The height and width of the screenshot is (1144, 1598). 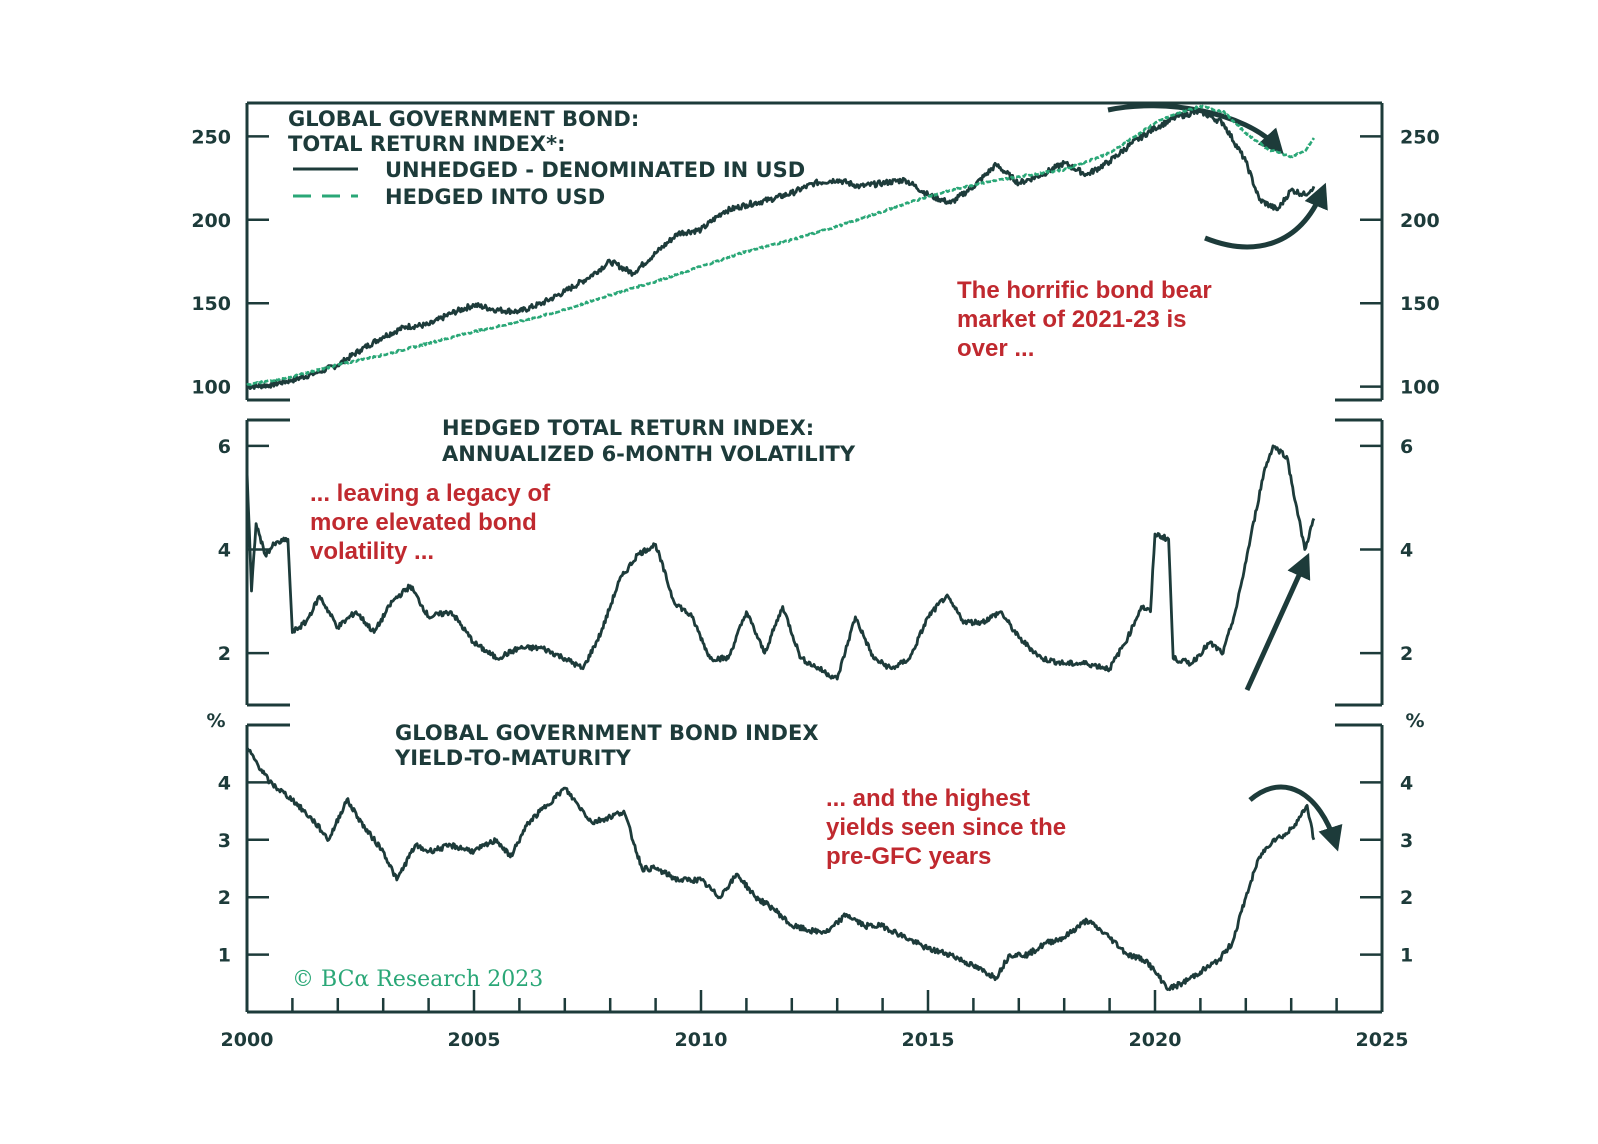 I want to click on panel1-ytick-label-left: 100, so click(x=211, y=388).